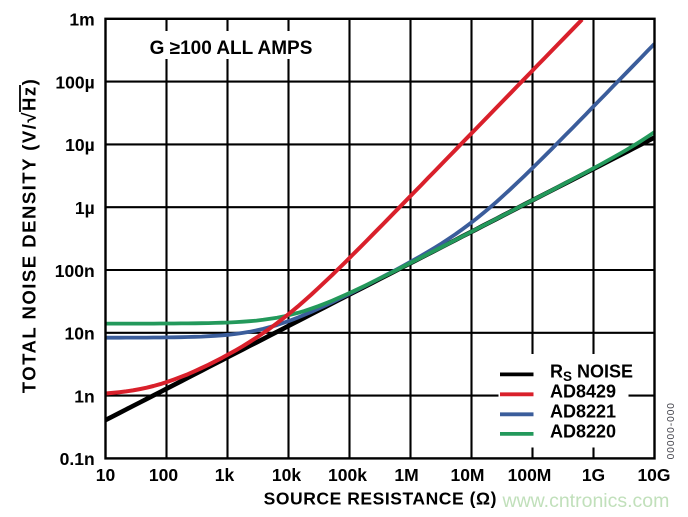 The image size is (688, 517). I want to click on svg-text: 100k, so click(347, 475).